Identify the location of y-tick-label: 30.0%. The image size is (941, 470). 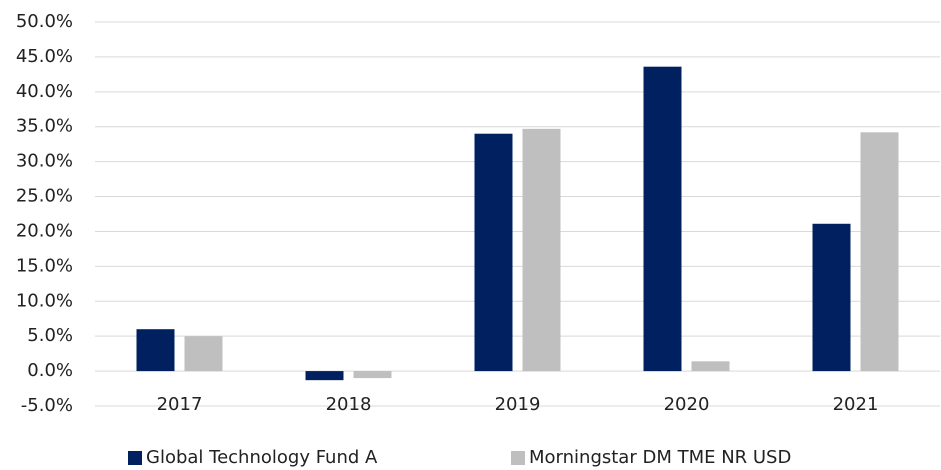
(44, 161).